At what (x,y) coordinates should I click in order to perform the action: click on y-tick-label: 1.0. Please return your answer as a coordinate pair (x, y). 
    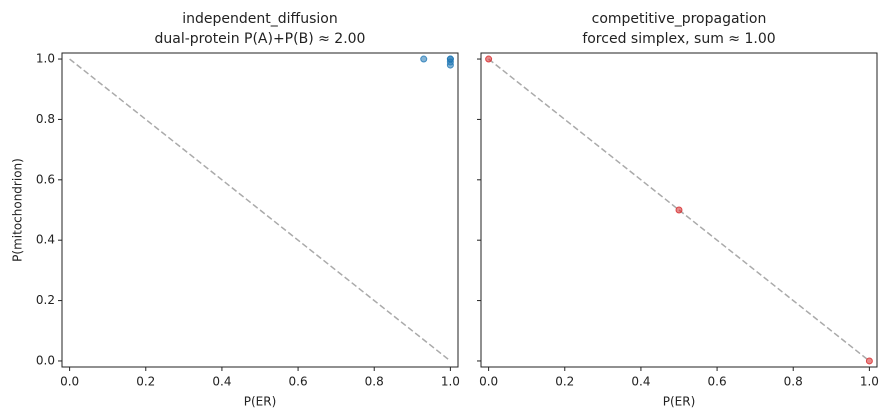
    Looking at the image, I should click on (45, 59).